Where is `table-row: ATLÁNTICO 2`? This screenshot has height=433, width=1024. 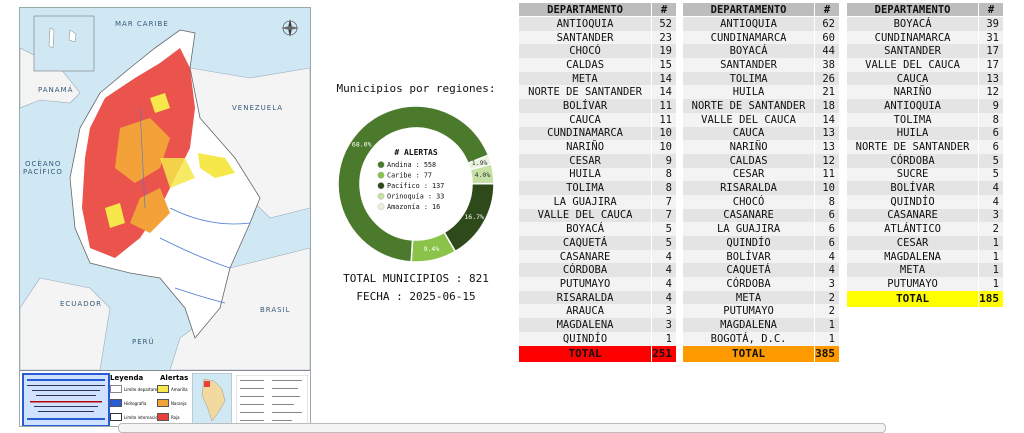 table-row: ATLÁNTICO 2 is located at coordinates (925, 229).